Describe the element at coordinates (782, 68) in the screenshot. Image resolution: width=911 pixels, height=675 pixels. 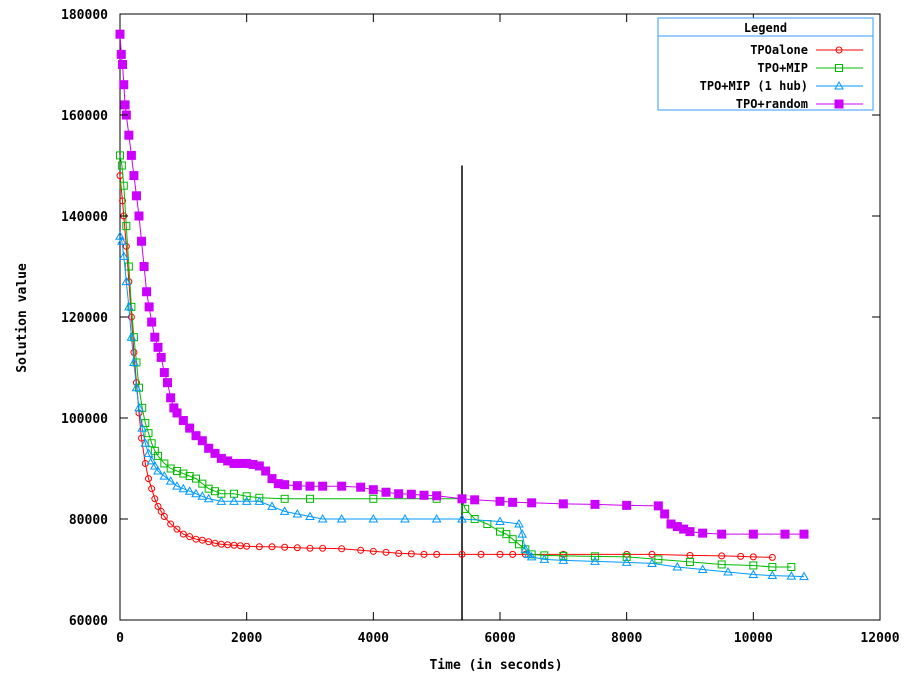
I see `legend-label: TPO+MIP` at that location.